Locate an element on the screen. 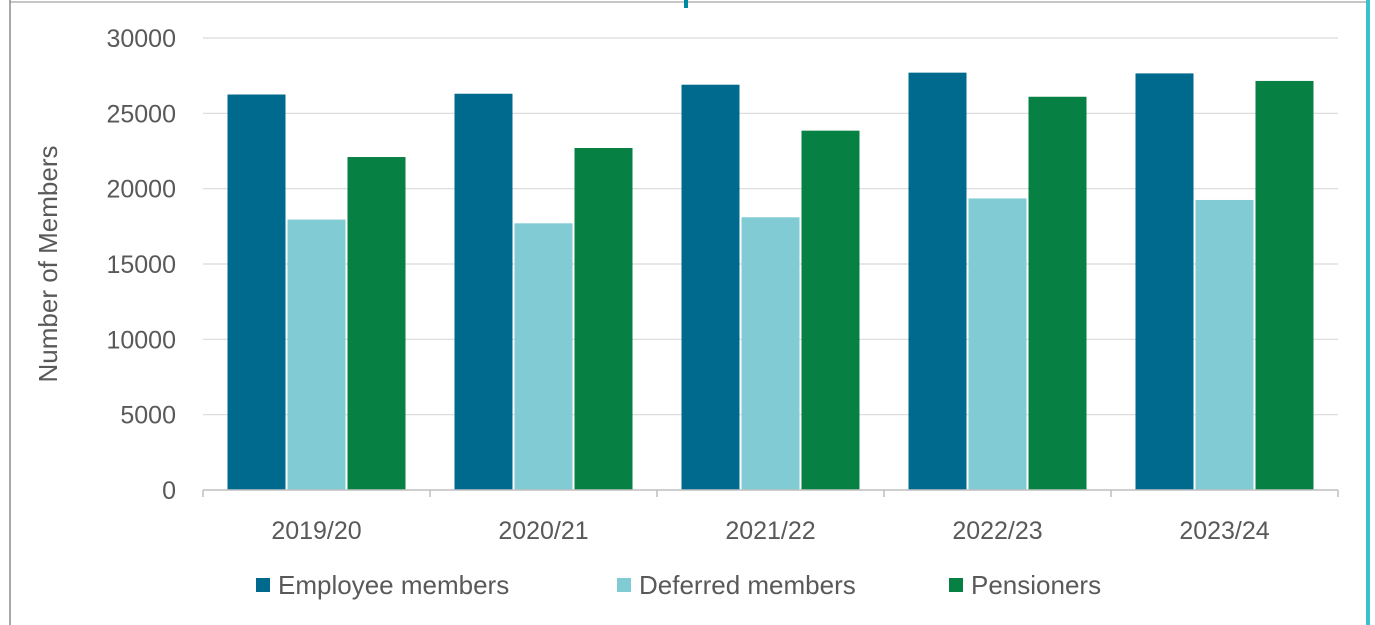 Image resolution: width=1375 pixels, height=625 pixels. top-tab-marker is located at coordinates (686, 4).